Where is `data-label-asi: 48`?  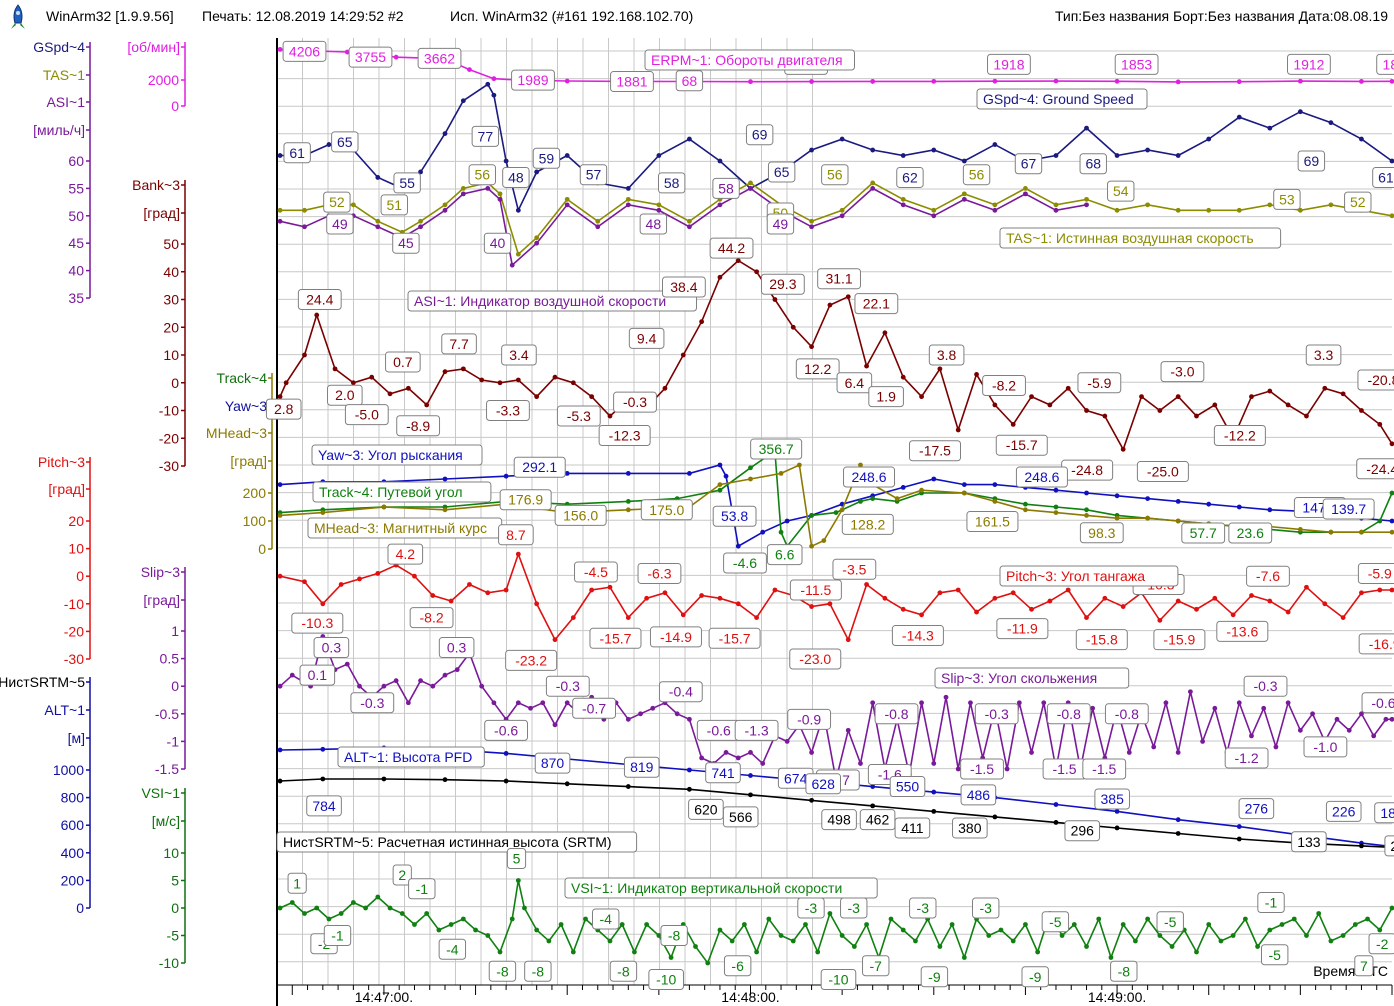 data-label-asi: 48 is located at coordinates (654, 224).